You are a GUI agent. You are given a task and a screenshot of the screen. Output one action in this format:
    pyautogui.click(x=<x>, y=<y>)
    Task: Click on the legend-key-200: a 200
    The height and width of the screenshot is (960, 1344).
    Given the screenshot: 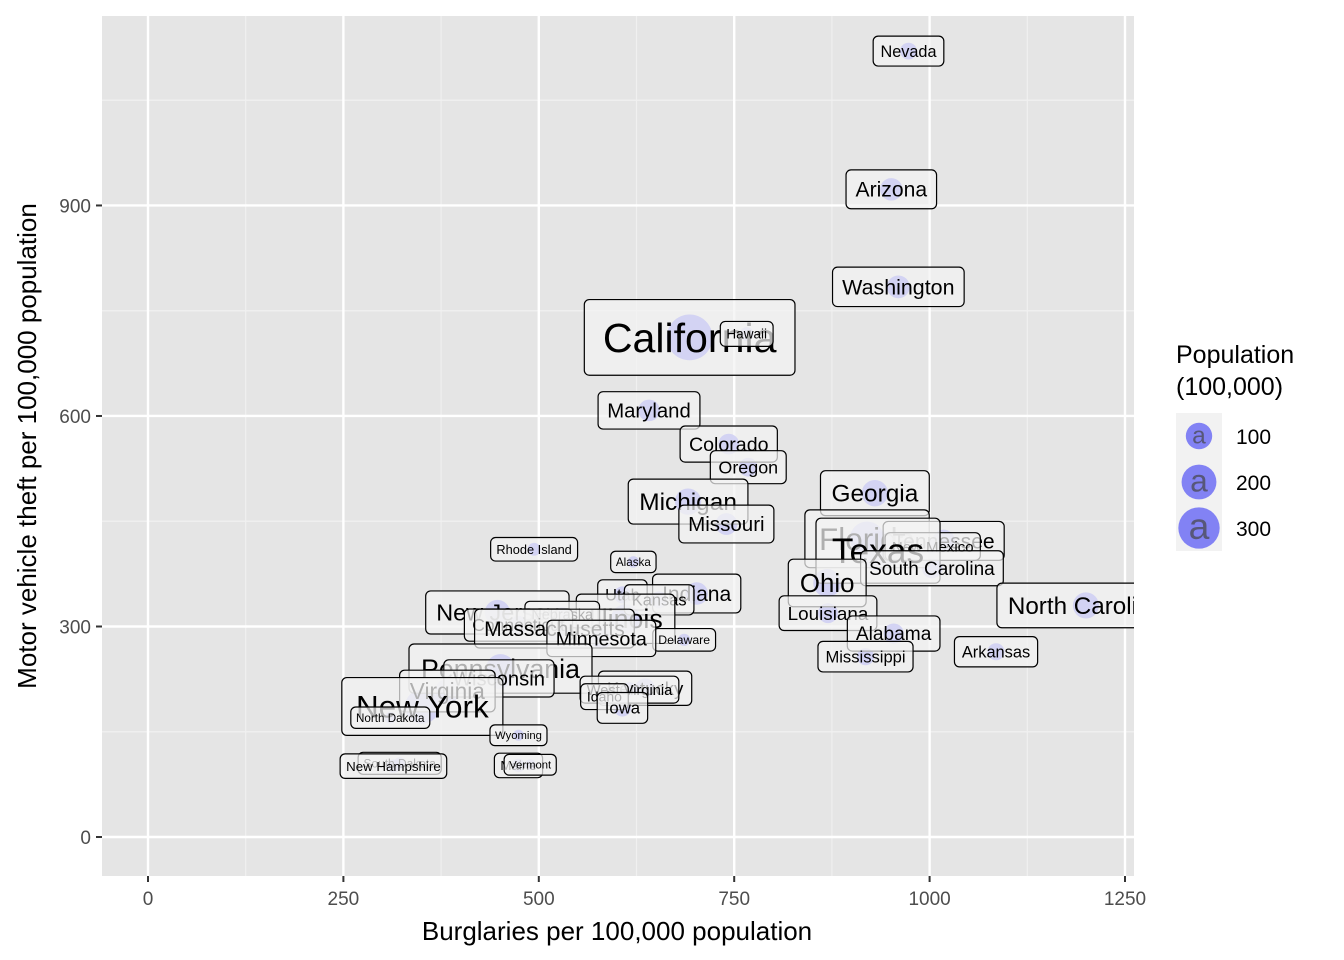 What is the action you would take?
    pyautogui.click(x=1223, y=482)
    